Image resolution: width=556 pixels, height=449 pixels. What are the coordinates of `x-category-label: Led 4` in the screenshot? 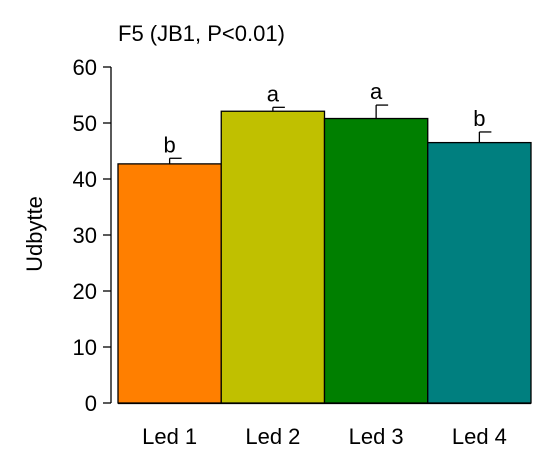 It's located at (479, 436).